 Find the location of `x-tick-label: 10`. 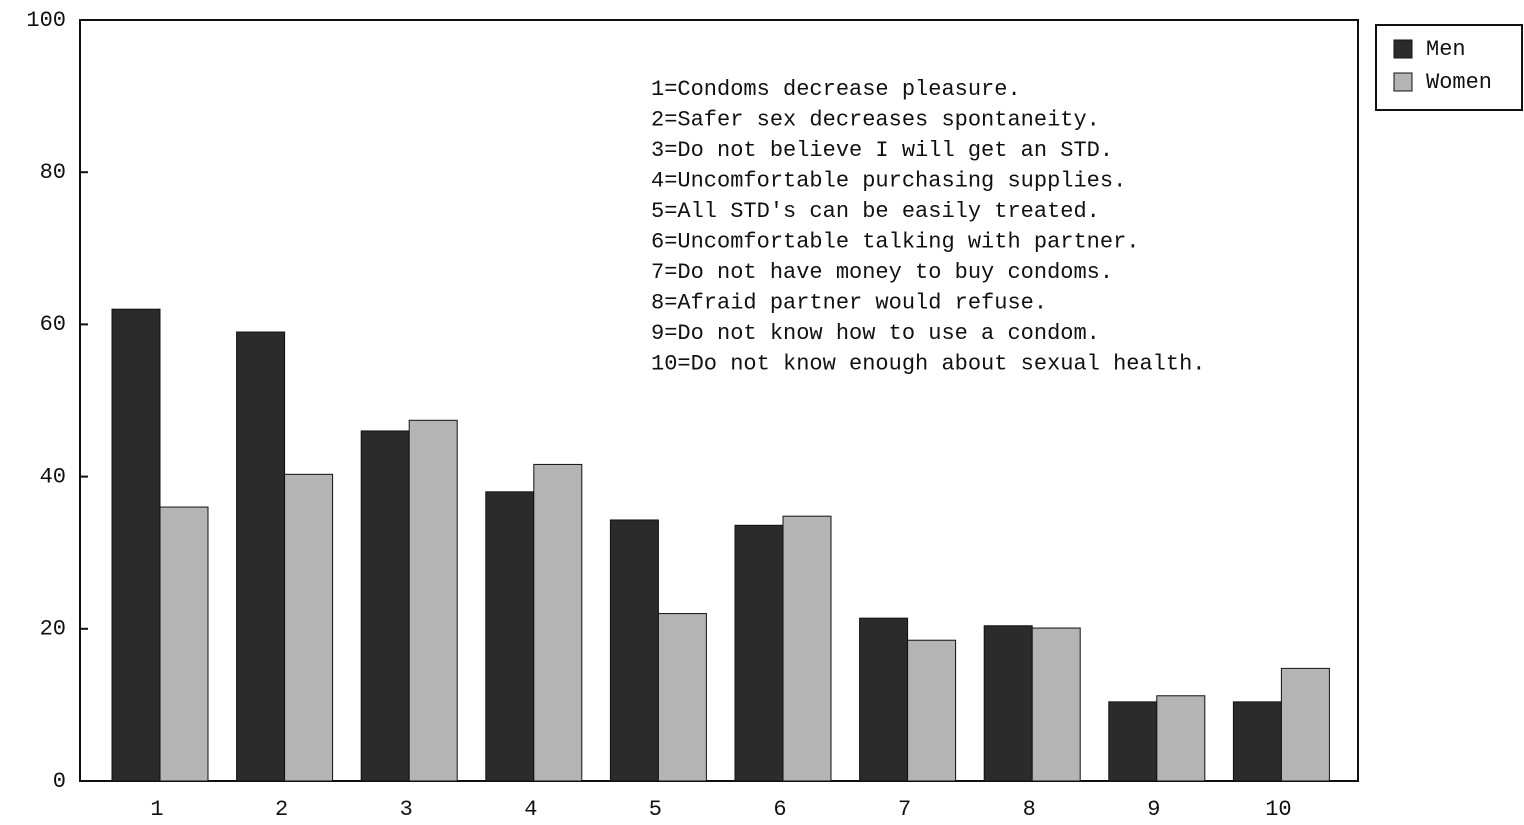

x-tick-label: 10 is located at coordinates (1278, 809).